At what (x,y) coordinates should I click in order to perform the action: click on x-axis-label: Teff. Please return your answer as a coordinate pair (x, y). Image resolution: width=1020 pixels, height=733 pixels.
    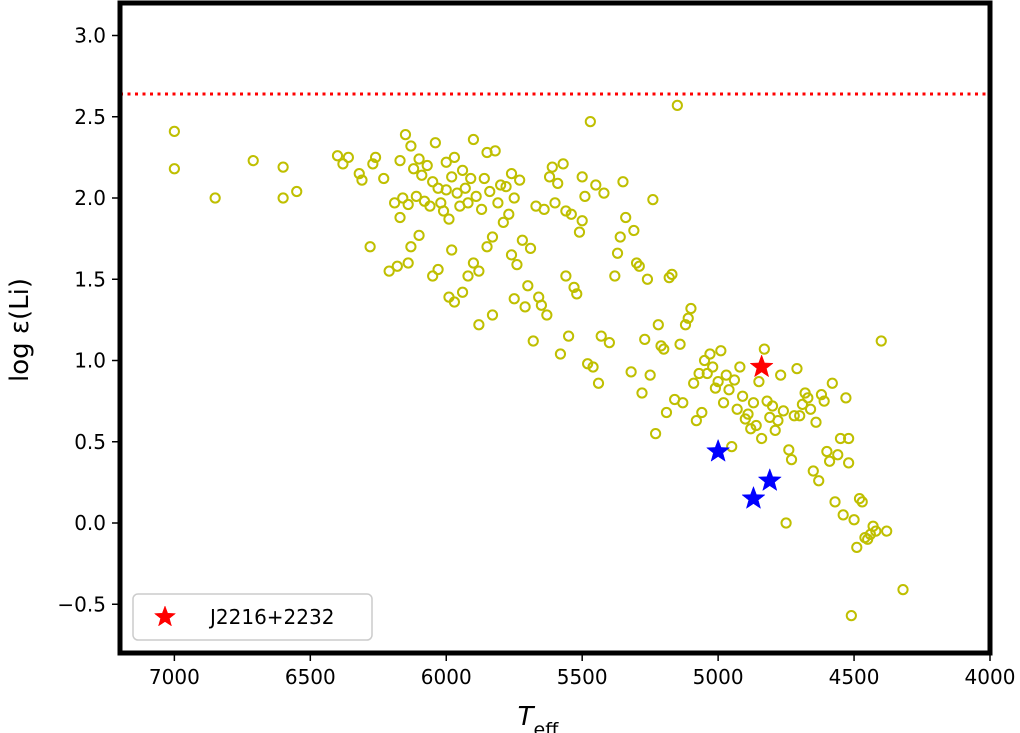
    Looking at the image, I should click on (539, 717).